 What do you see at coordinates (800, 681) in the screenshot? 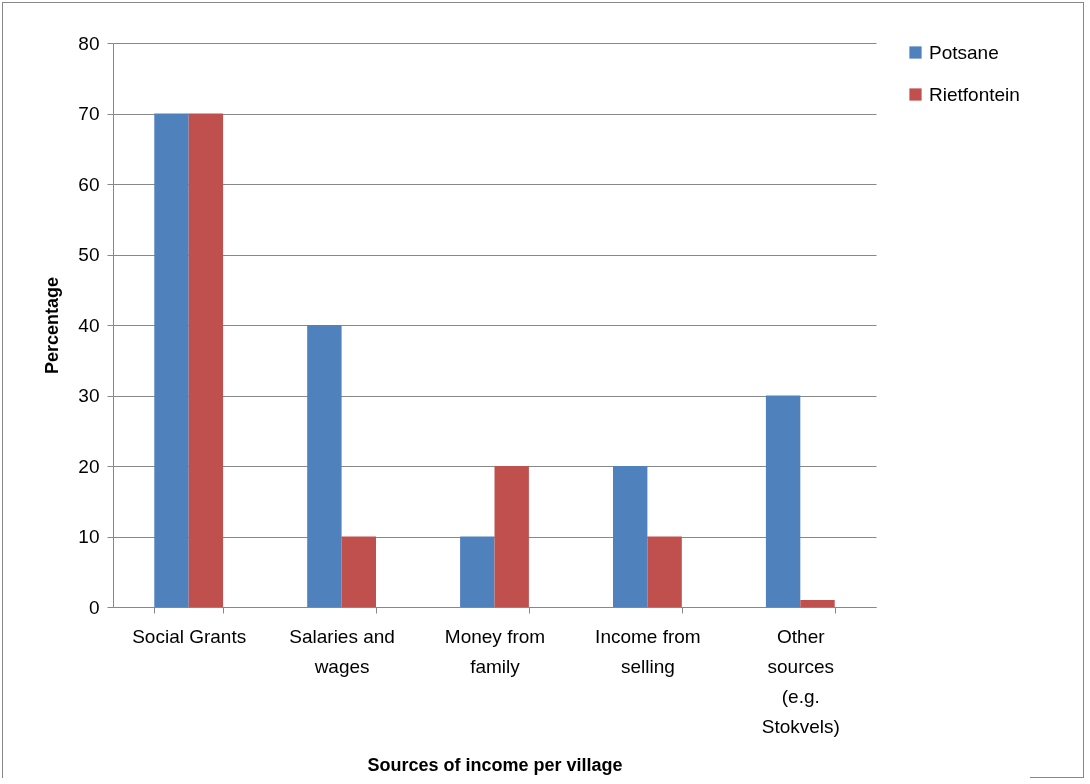
I see `x-tick-label: Other sources (e.g. Stokvels)` at bounding box center [800, 681].